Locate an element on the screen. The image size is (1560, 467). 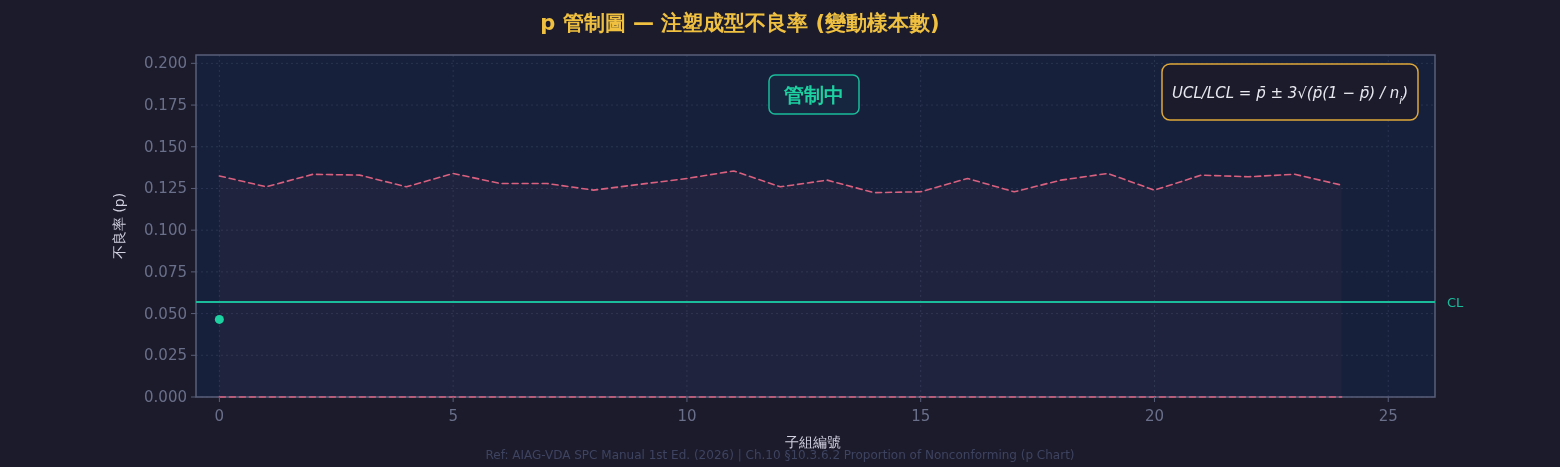
ref-line-label: CL is located at coordinates (1456, 302).